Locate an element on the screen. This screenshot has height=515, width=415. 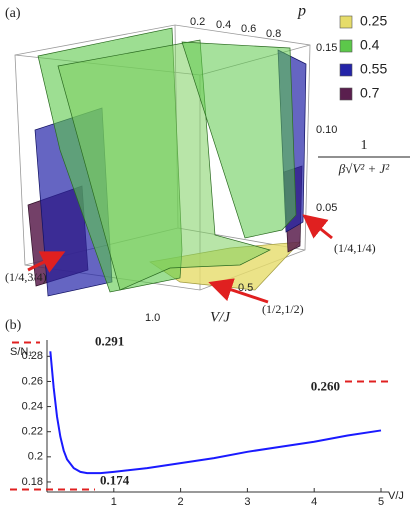
tick-label: 0.4 is located at coordinates (223, 25).